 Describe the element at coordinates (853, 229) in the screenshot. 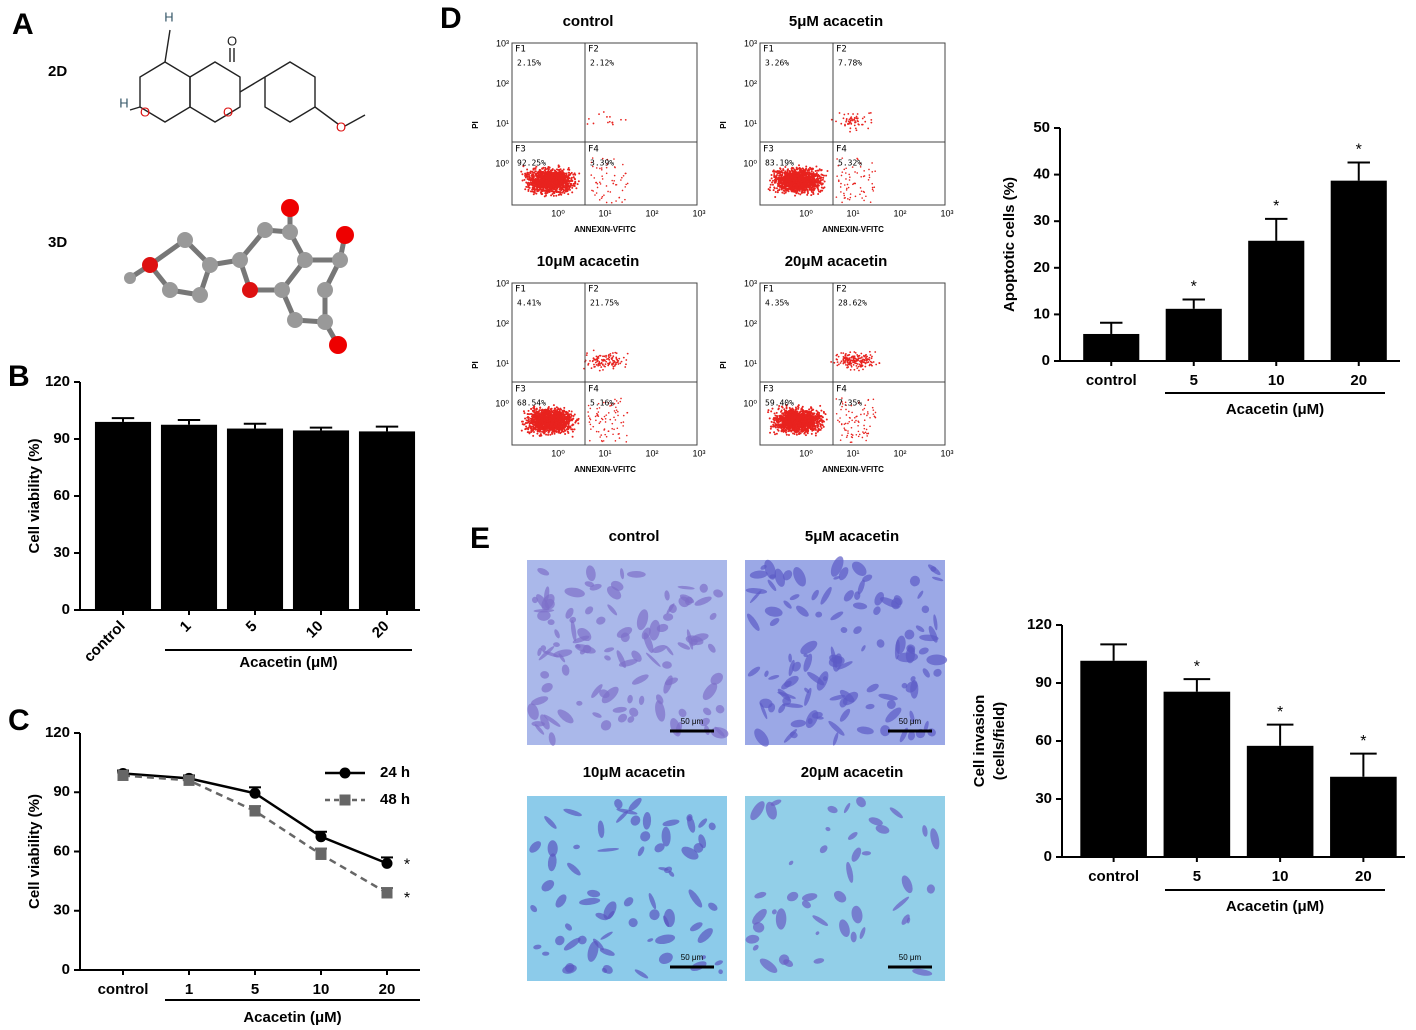

I see `x-axis-label: ANNEXIN-VFITC` at that location.